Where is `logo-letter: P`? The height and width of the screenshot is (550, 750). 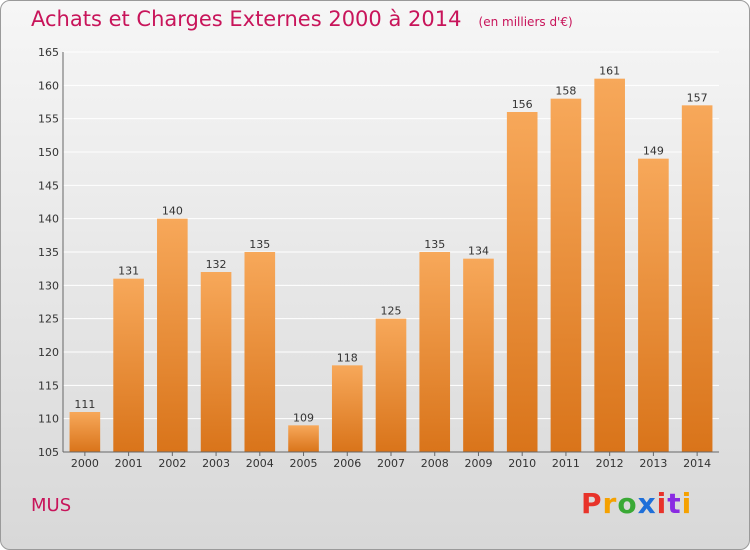 logo-letter: P is located at coordinates (592, 503).